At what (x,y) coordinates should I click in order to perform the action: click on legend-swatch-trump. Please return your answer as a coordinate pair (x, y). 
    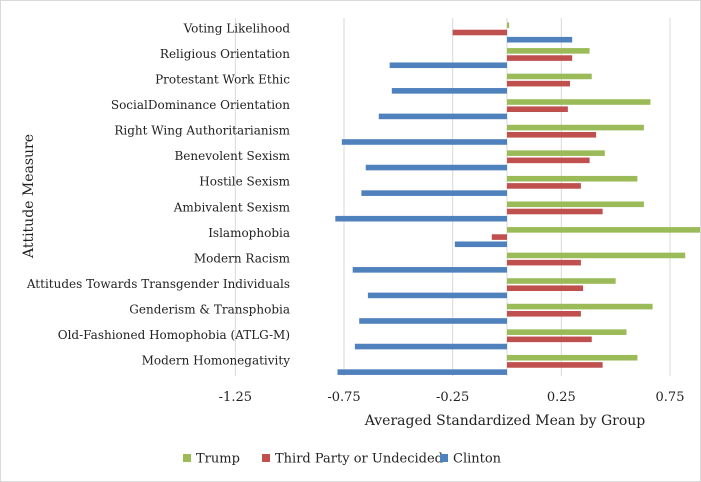
    Looking at the image, I should click on (187, 458).